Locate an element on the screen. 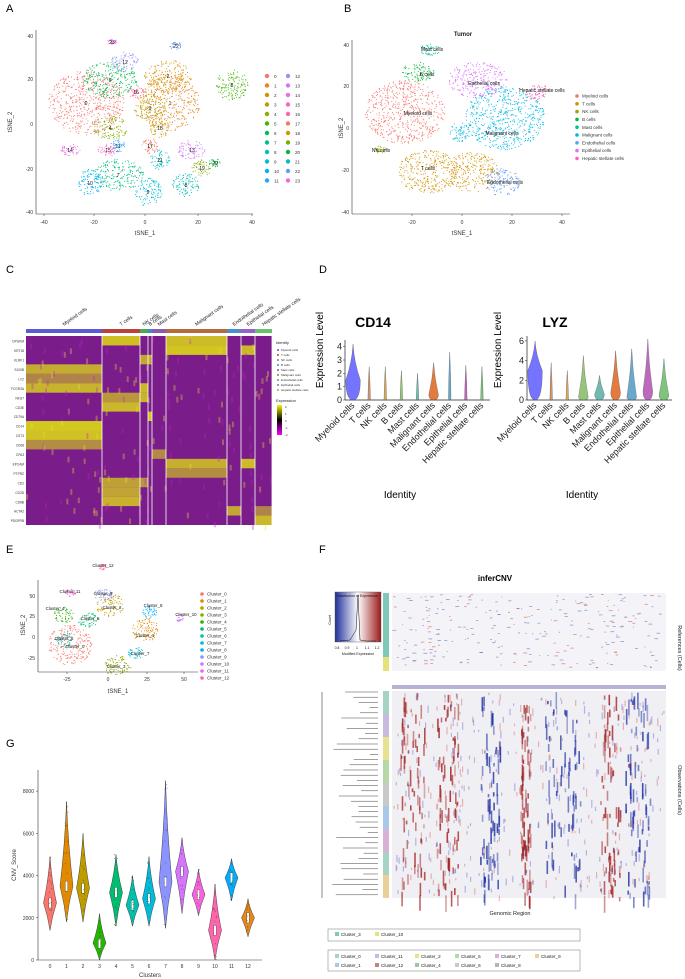 The width and height of the screenshot is (685, 979). x-tick-label: 20 is located at coordinates (512, 223).